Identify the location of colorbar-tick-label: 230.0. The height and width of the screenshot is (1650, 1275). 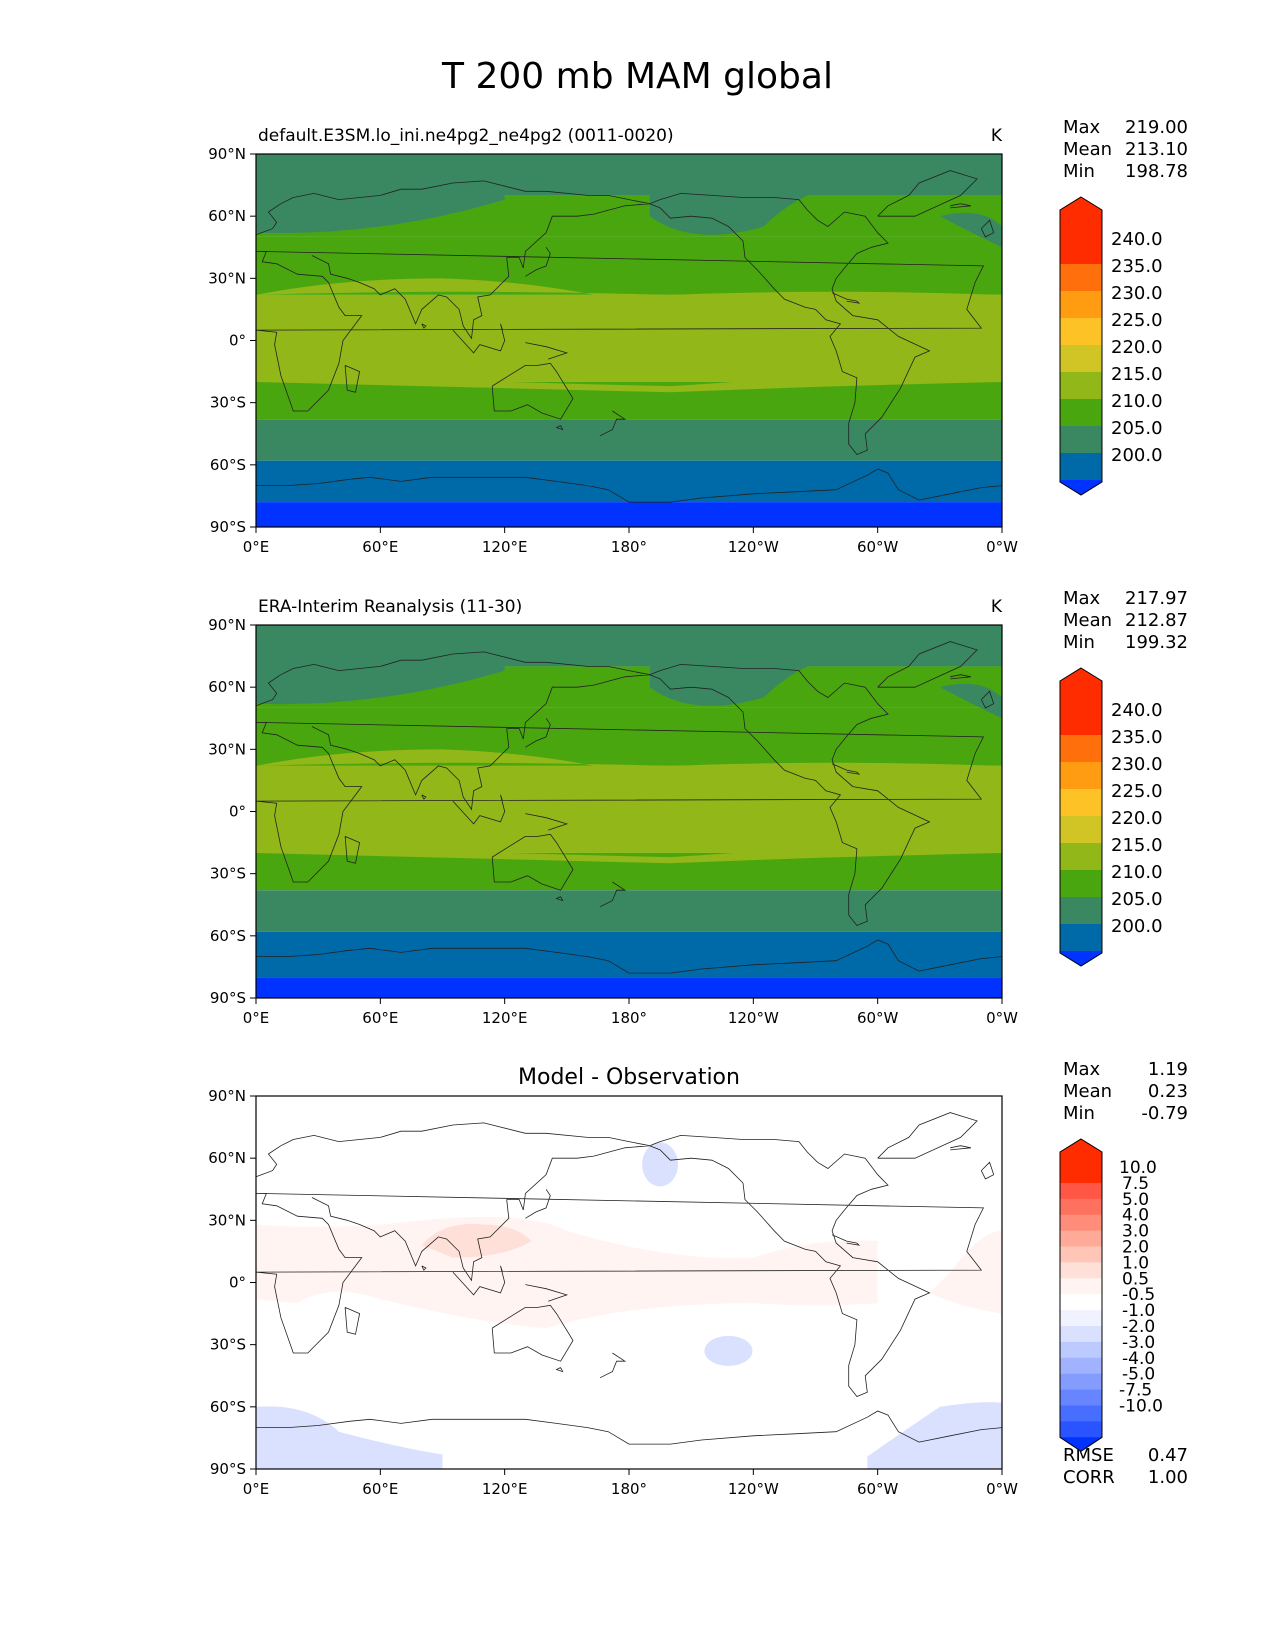
(1137, 764).